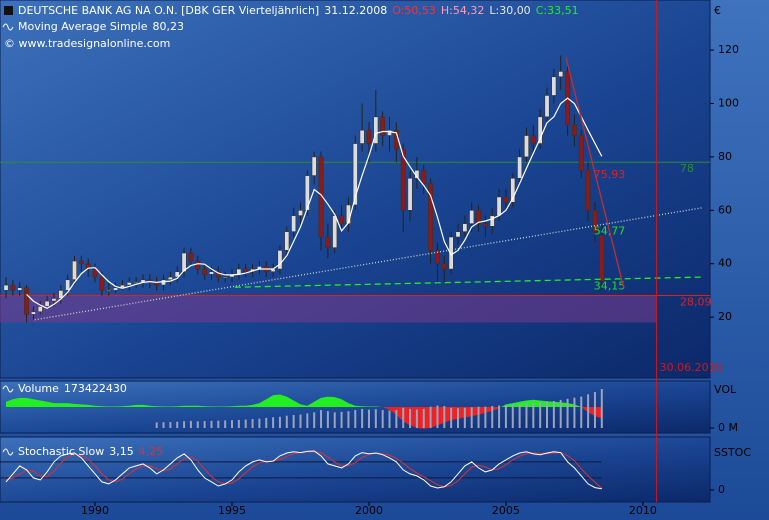 Image resolution: width=769 pixels, height=520 pixels. Describe the element at coordinates (725, 209) in the screenshot. I see `y-tick-label: 60` at that location.